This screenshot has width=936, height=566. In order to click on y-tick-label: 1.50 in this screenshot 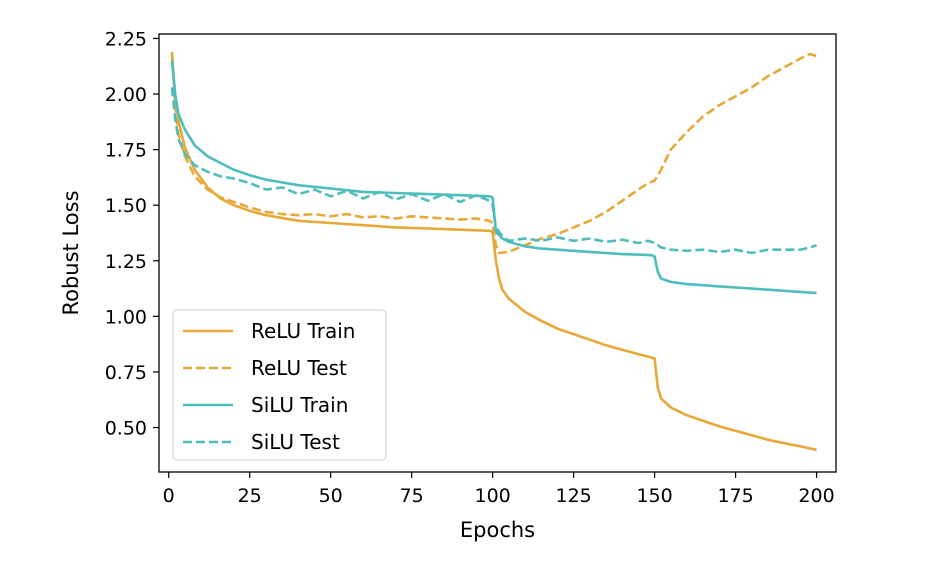, I will do `click(126, 206)`.